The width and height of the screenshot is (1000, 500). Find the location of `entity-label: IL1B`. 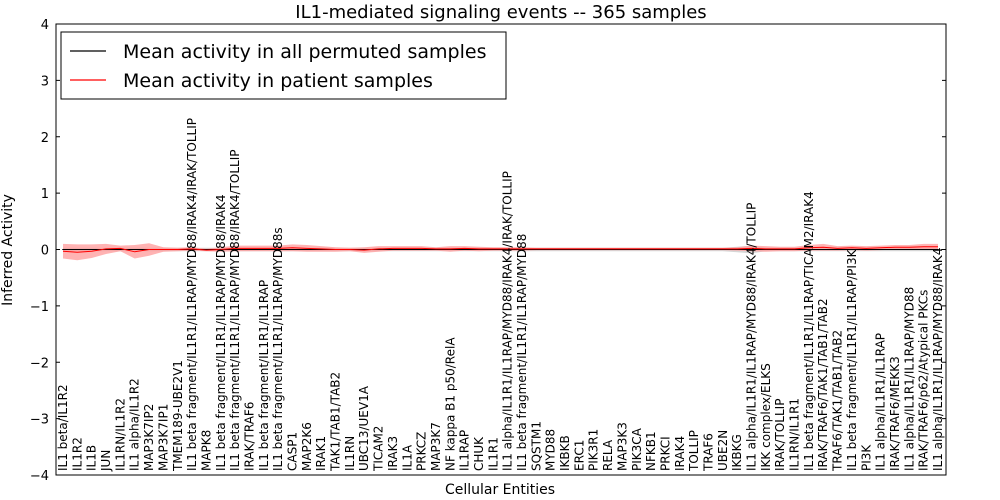

entity-label: IL1B is located at coordinates (92, 458).